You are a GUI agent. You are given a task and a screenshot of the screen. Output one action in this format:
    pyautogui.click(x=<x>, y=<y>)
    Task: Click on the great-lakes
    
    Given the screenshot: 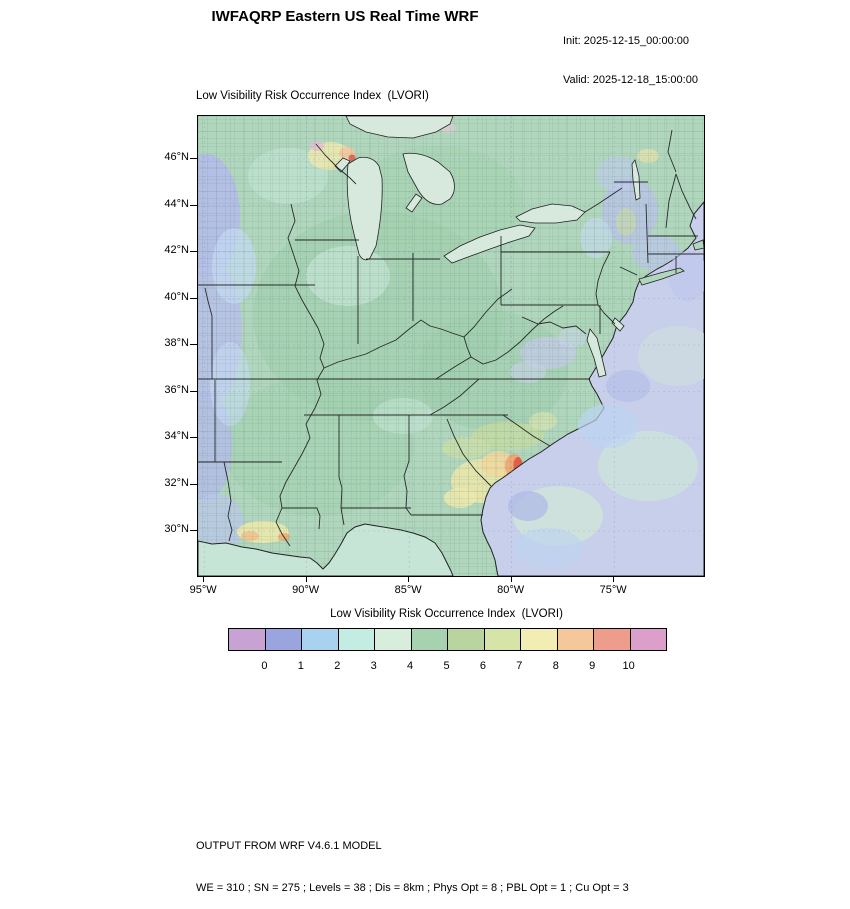 What is the action you would take?
    pyautogui.click(x=487, y=247)
    